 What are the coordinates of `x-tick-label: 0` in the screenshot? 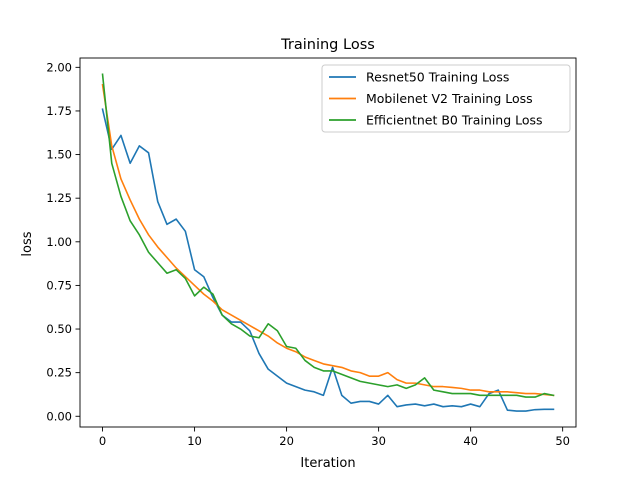 It's located at (102, 441).